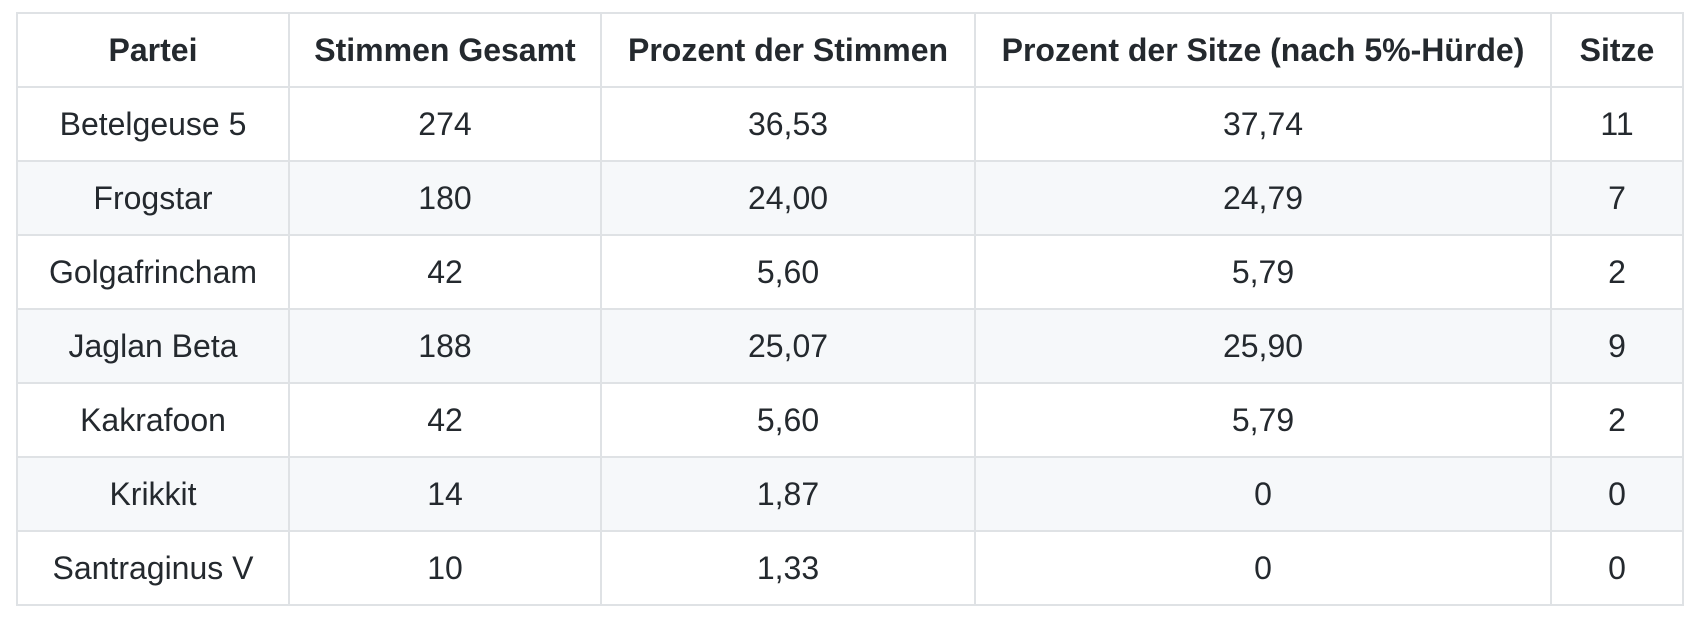  I want to click on column-header-2: Prozent der Stimmen, so click(788, 50).